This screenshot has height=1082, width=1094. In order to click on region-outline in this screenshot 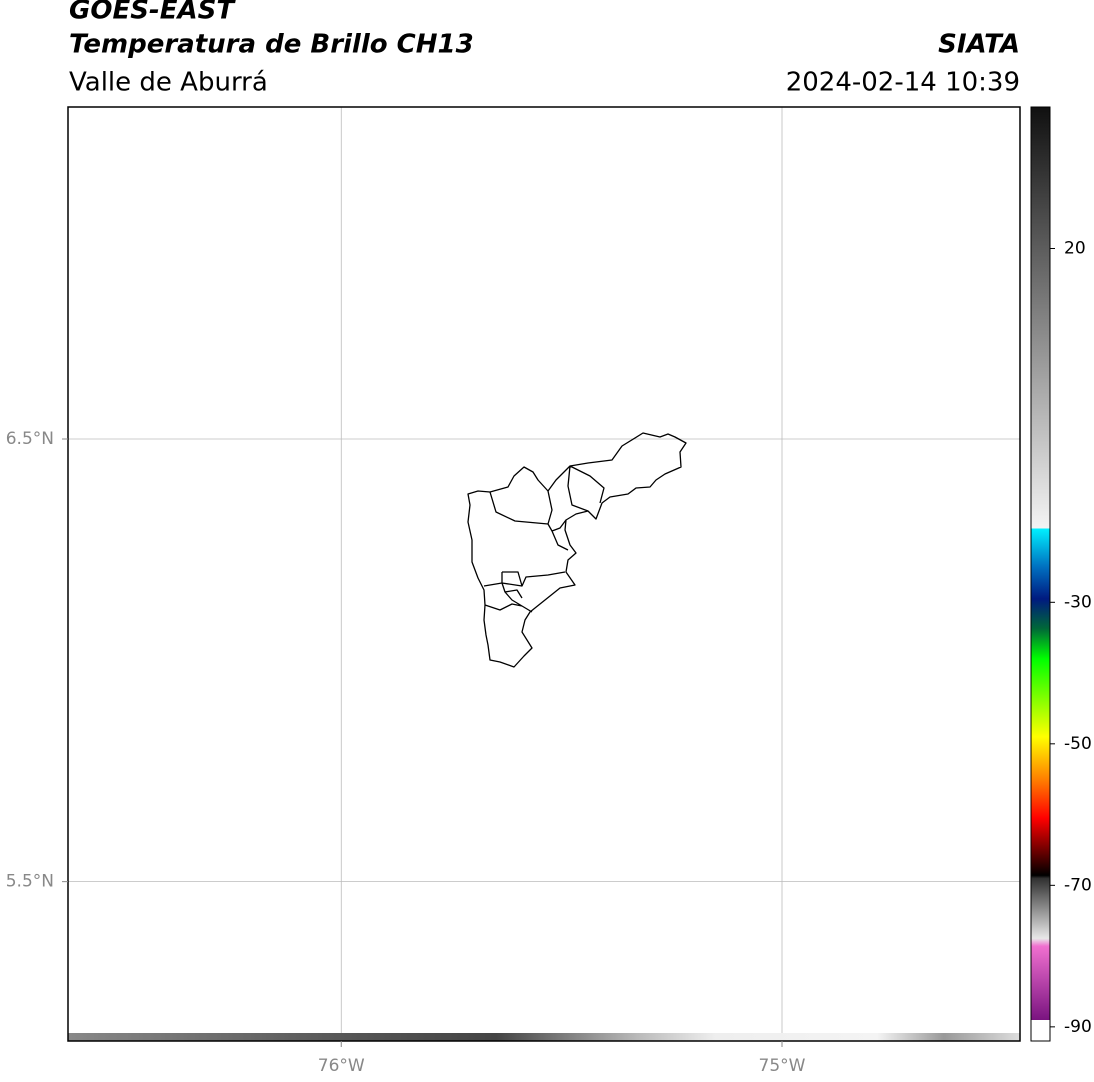, I will do `click(577, 550)`.